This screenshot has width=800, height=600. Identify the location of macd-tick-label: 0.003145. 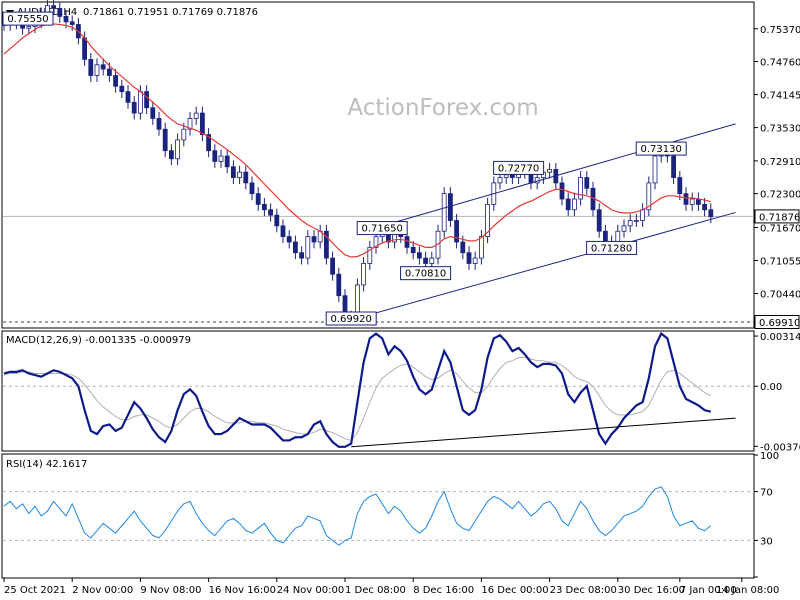
(780, 337).